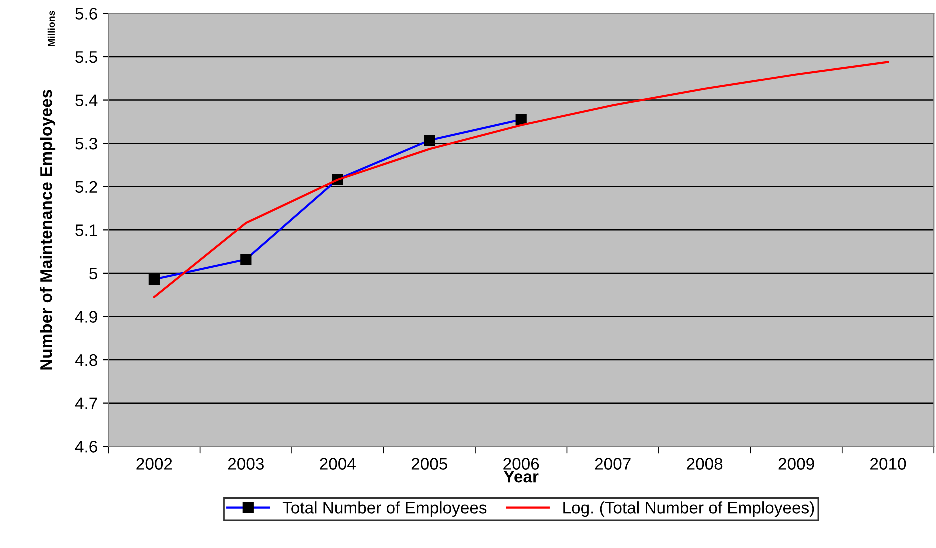  Describe the element at coordinates (87, 187) in the screenshot. I see `y-tick-label: 5.2` at that location.